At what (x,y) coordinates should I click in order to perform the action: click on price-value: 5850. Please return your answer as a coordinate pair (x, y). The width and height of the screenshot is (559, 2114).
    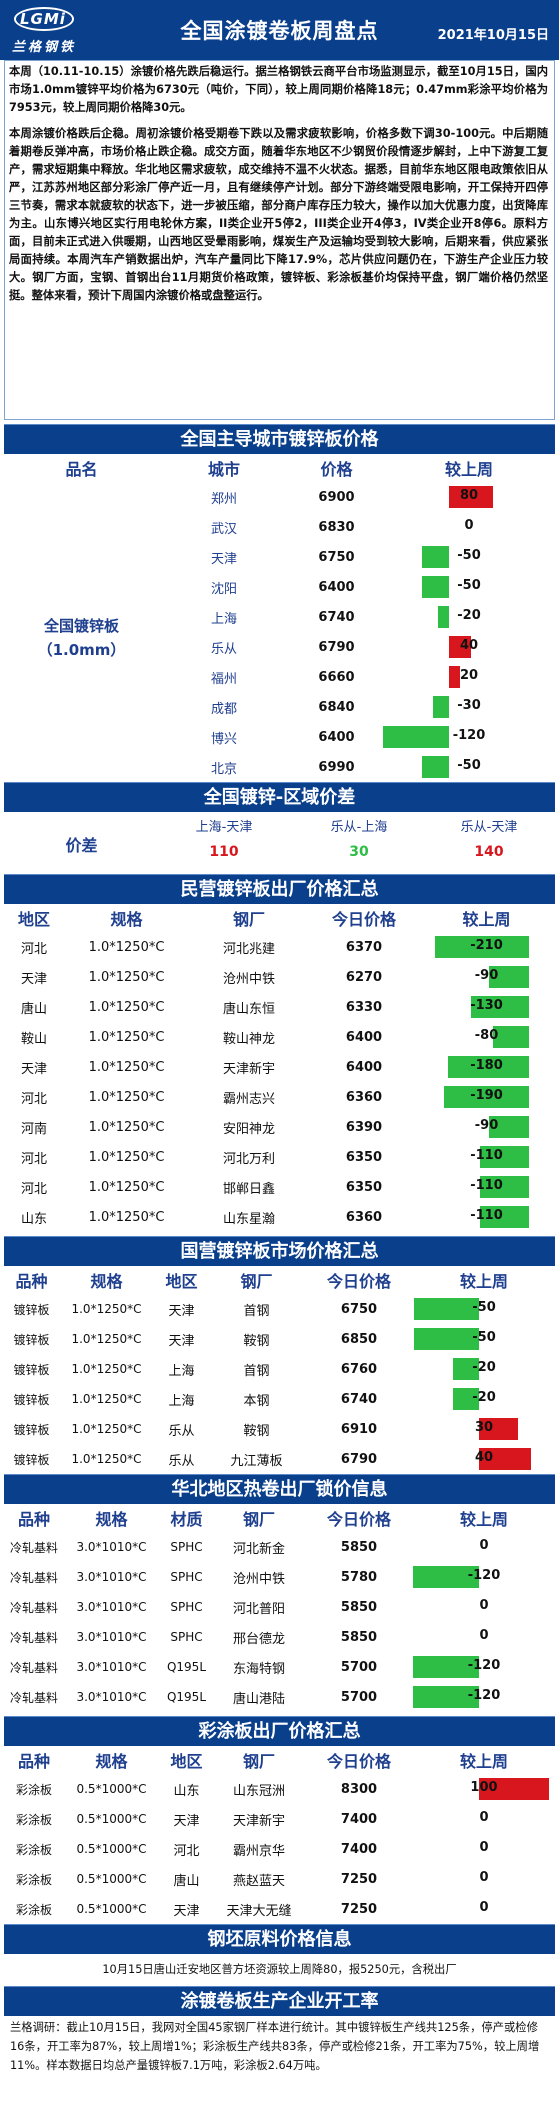
    Looking at the image, I should click on (359, 1637).